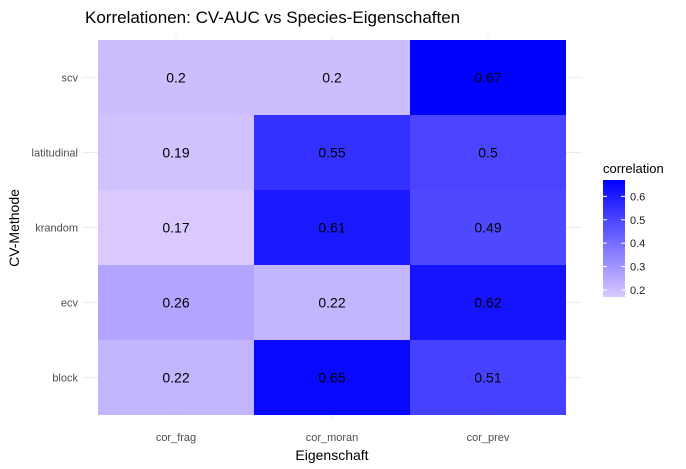  Describe the element at coordinates (331, 455) in the screenshot. I see `x-axis-title: Eigenschaft` at that location.